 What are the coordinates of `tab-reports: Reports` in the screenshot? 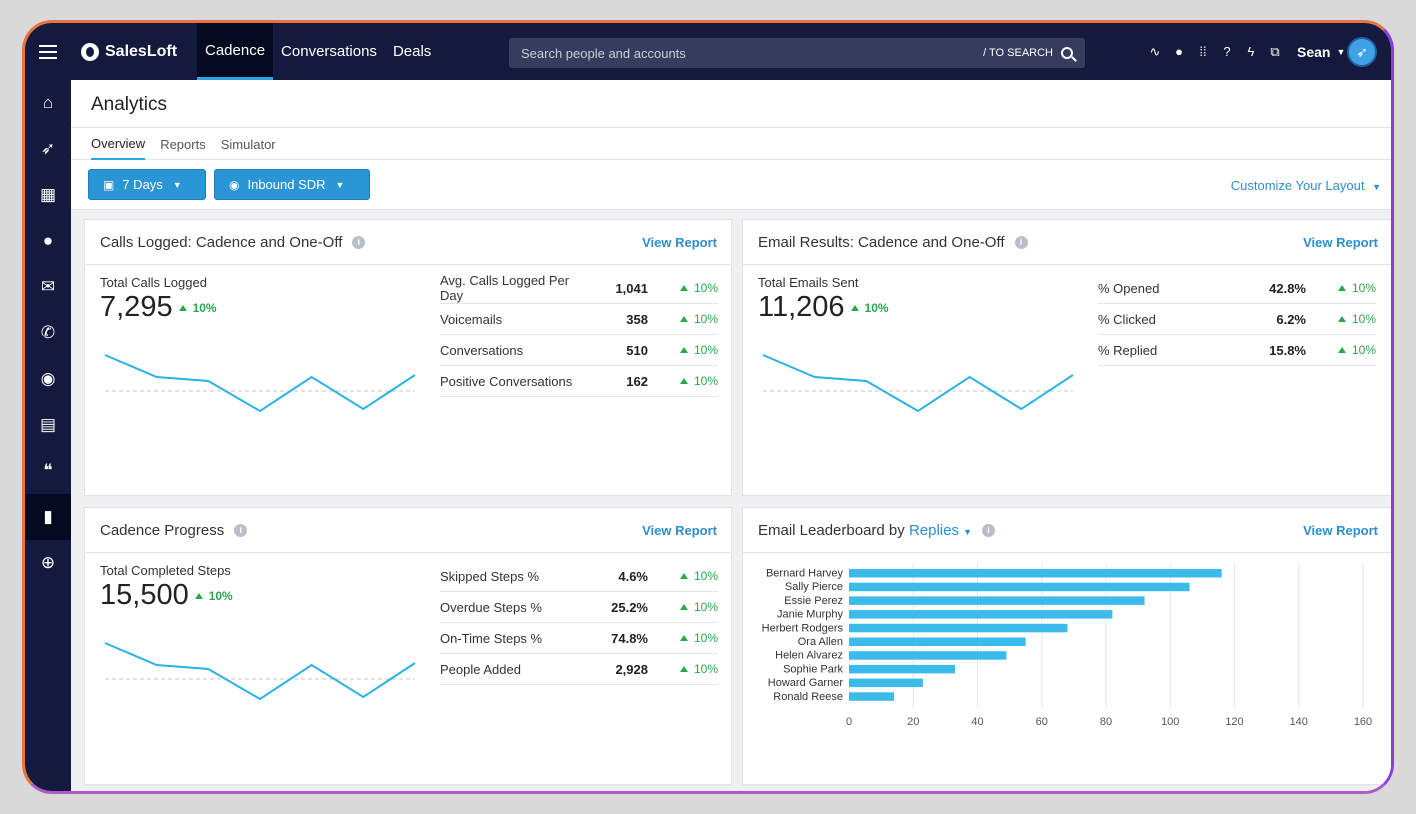 It's located at (183, 144).